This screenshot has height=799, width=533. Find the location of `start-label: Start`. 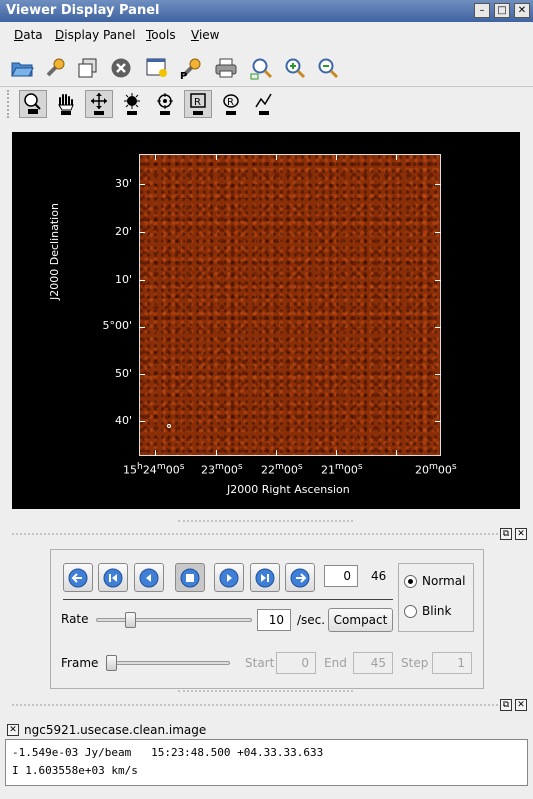

start-label: Start is located at coordinates (260, 663).